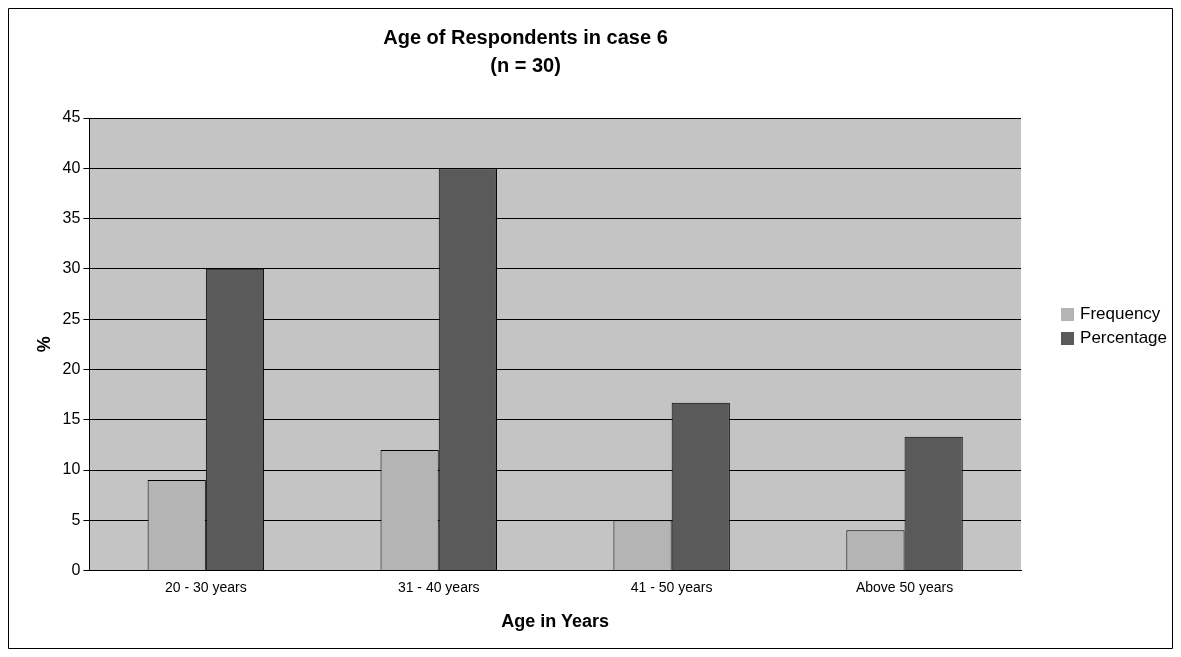  What do you see at coordinates (71, 318) in the screenshot?
I see `y-tick-label: 25` at bounding box center [71, 318].